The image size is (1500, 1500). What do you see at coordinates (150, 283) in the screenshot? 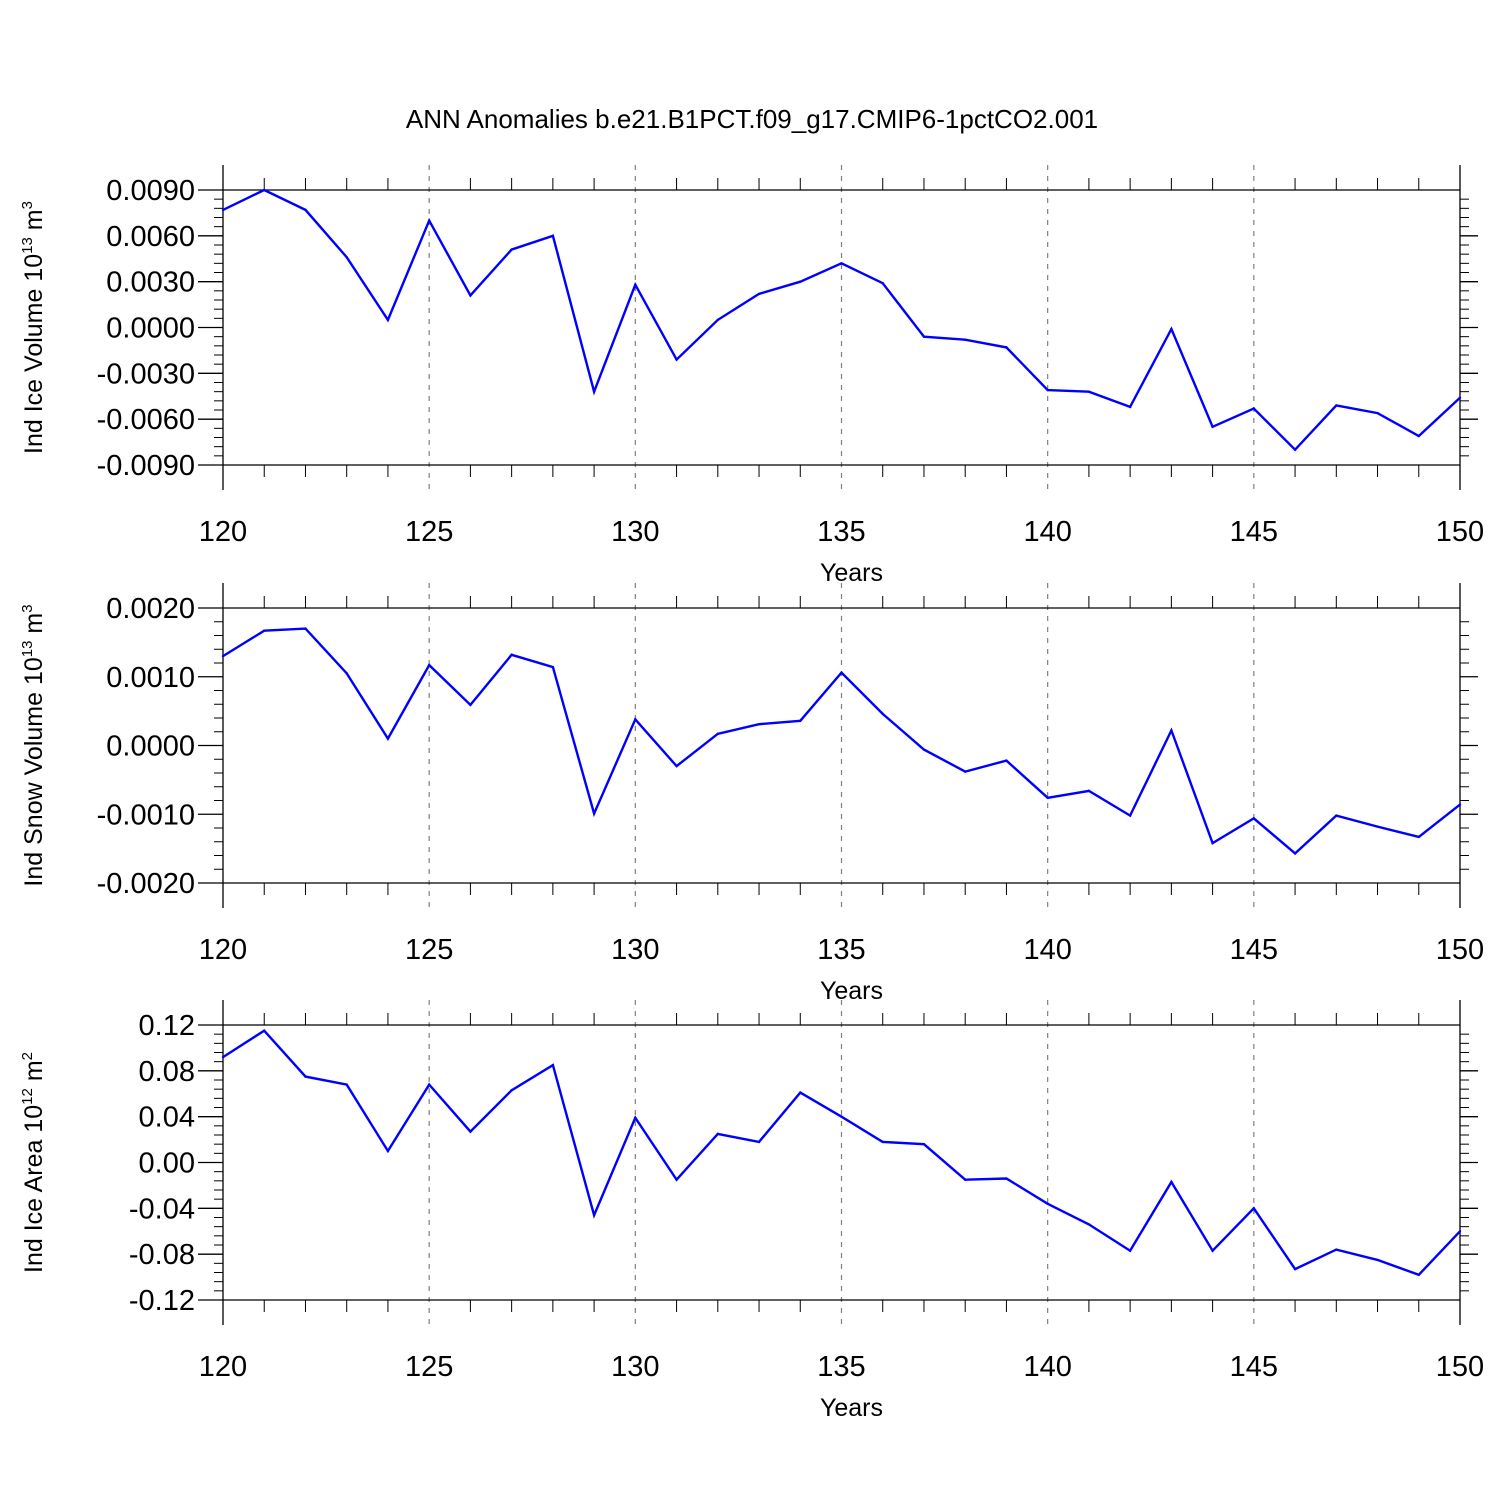
I see `y-tick-label: 0.0030` at bounding box center [150, 283].